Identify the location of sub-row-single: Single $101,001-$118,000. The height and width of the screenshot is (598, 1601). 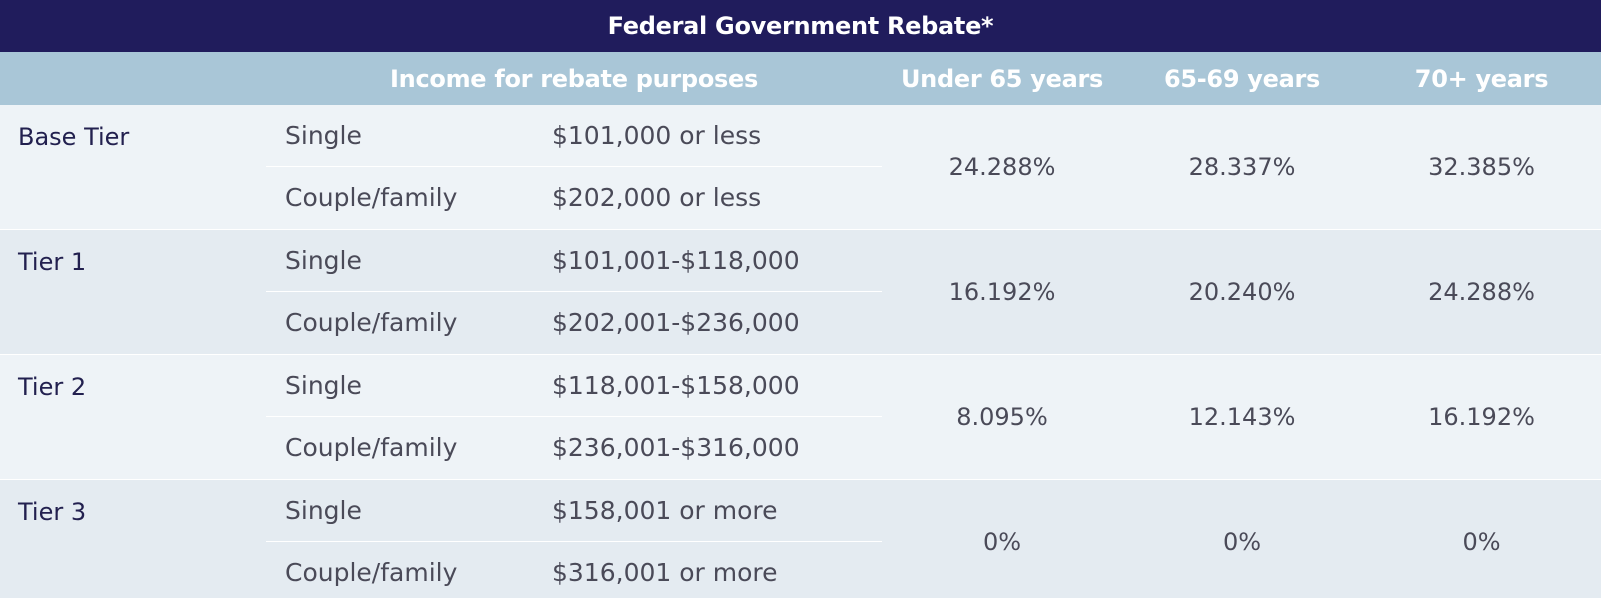
(441, 261).